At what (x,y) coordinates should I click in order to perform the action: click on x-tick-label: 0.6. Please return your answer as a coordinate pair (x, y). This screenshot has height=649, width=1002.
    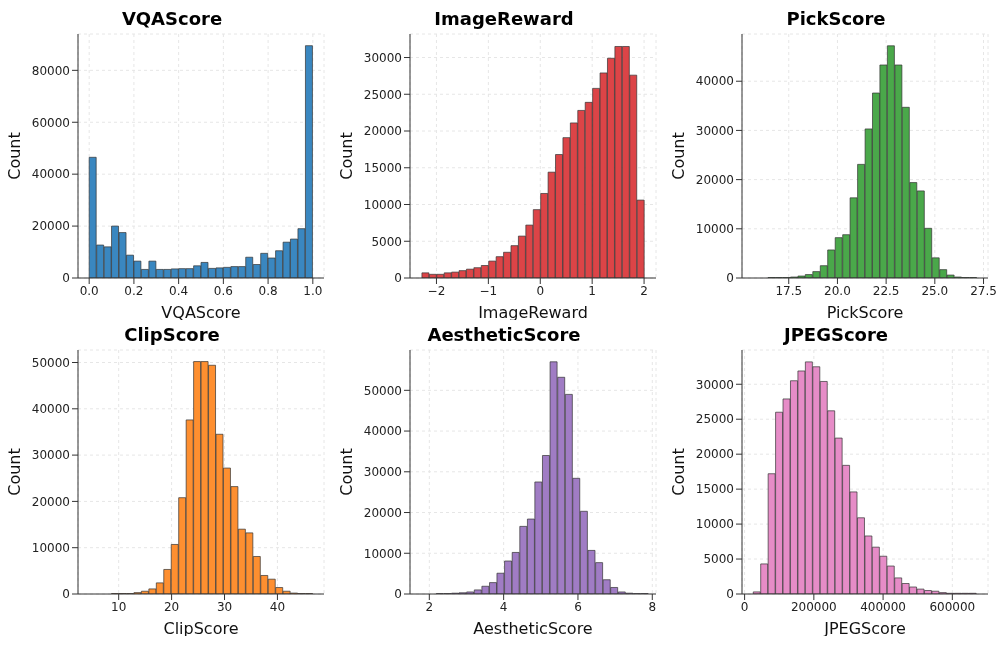
    Looking at the image, I should click on (223, 290).